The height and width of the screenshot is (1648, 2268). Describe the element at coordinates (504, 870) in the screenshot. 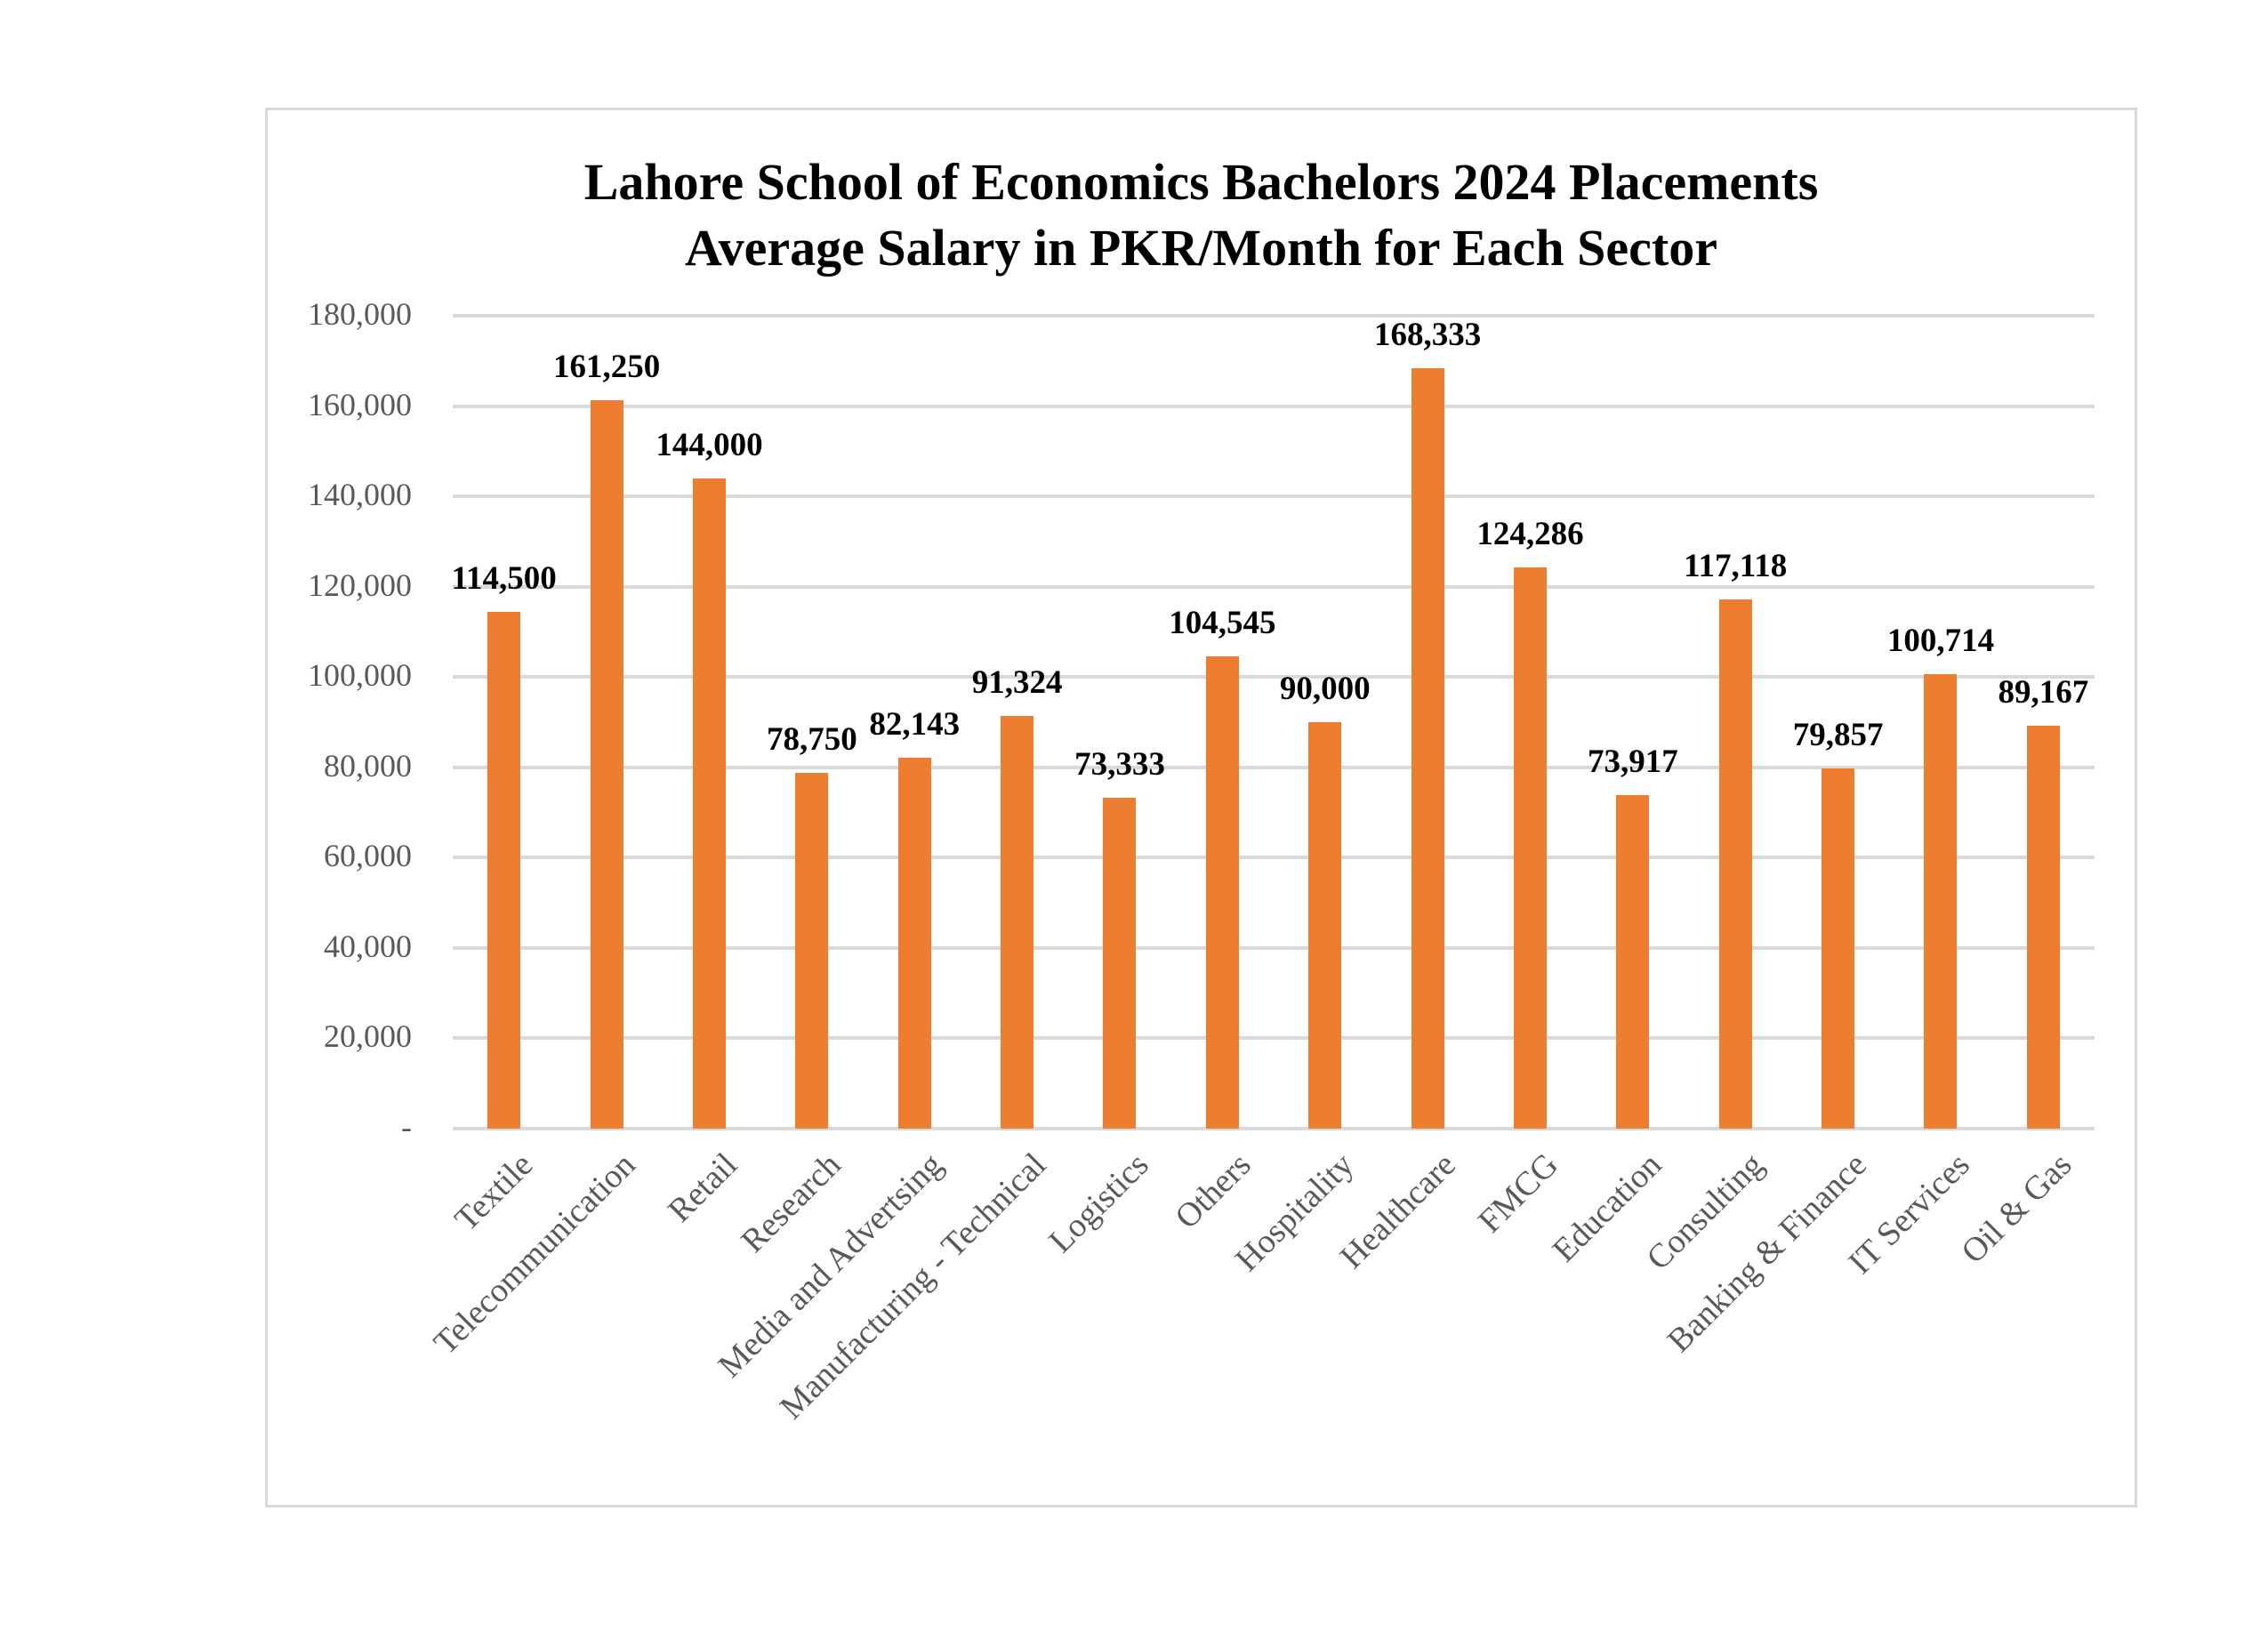

I see `bar-textile` at that location.